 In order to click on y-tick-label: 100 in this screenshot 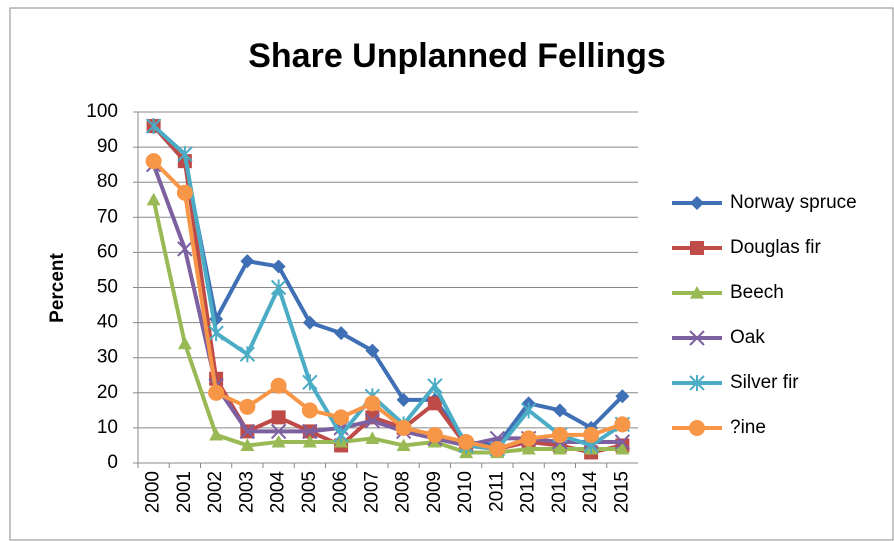, I will do `click(102, 111)`.